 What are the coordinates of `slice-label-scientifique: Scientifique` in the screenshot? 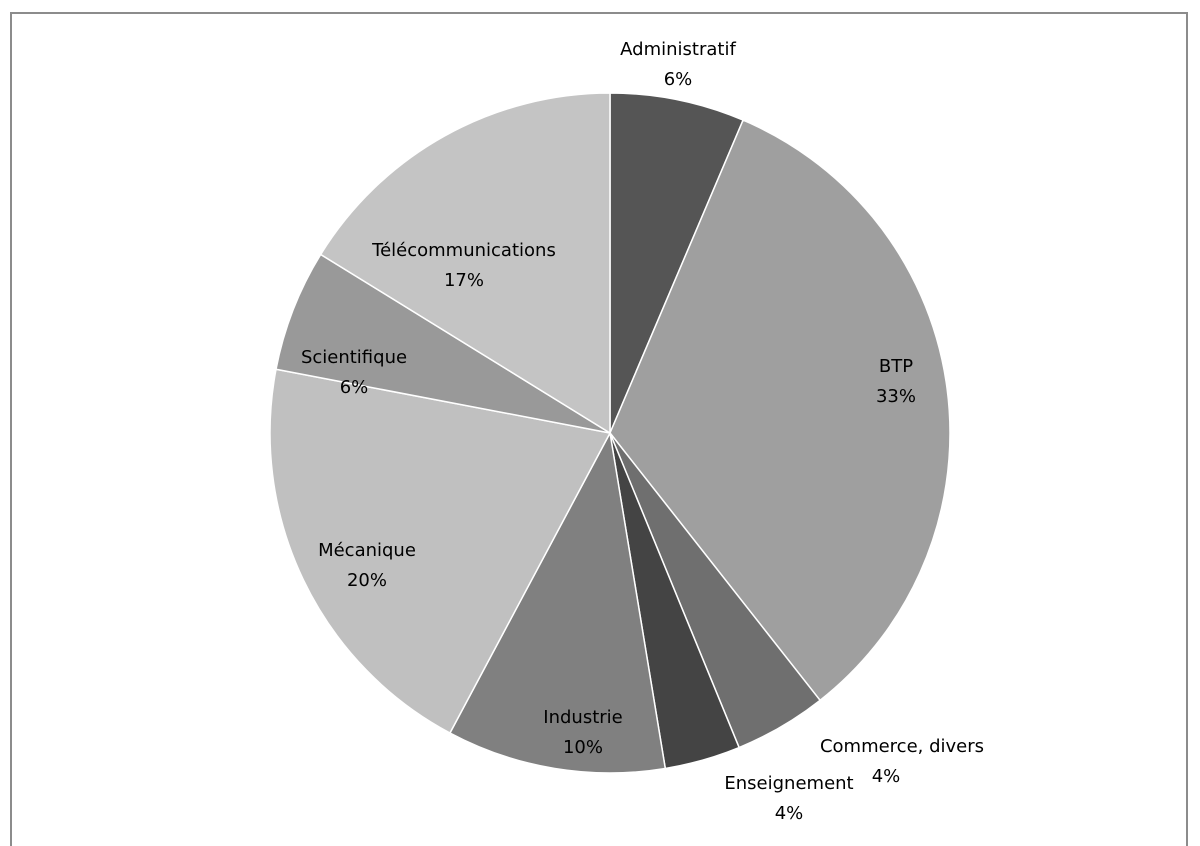 It's located at (354, 357).